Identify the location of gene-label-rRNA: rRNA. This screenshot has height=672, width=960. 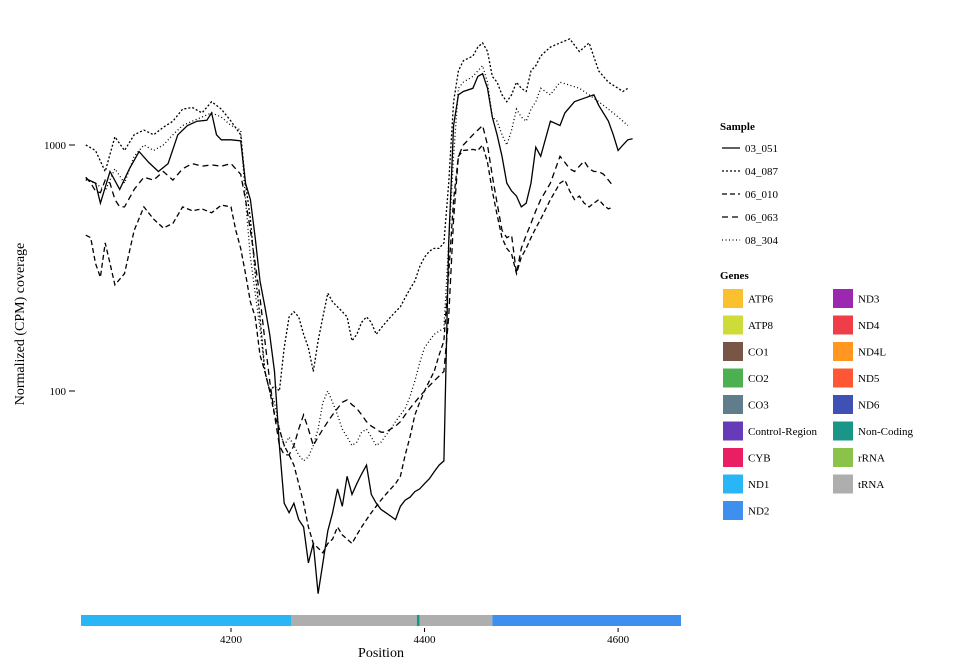
(871, 459).